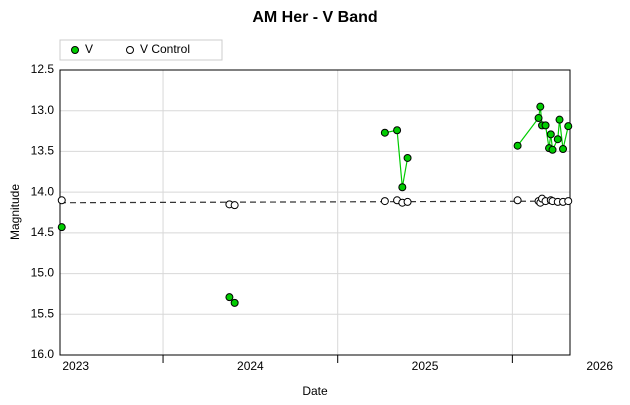  I want to click on legend-label: V Control, so click(165, 49).